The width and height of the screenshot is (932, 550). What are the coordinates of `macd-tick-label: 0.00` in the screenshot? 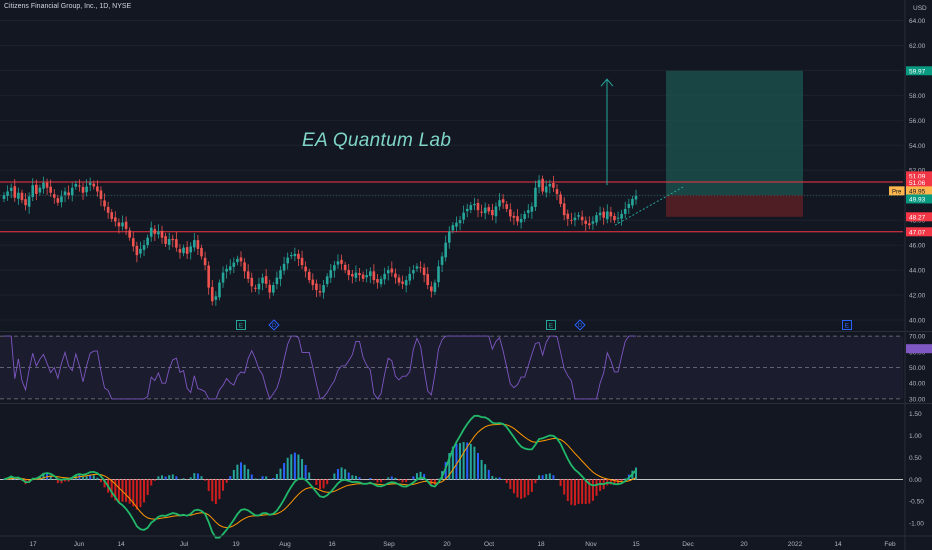 It's located at (915, 480).